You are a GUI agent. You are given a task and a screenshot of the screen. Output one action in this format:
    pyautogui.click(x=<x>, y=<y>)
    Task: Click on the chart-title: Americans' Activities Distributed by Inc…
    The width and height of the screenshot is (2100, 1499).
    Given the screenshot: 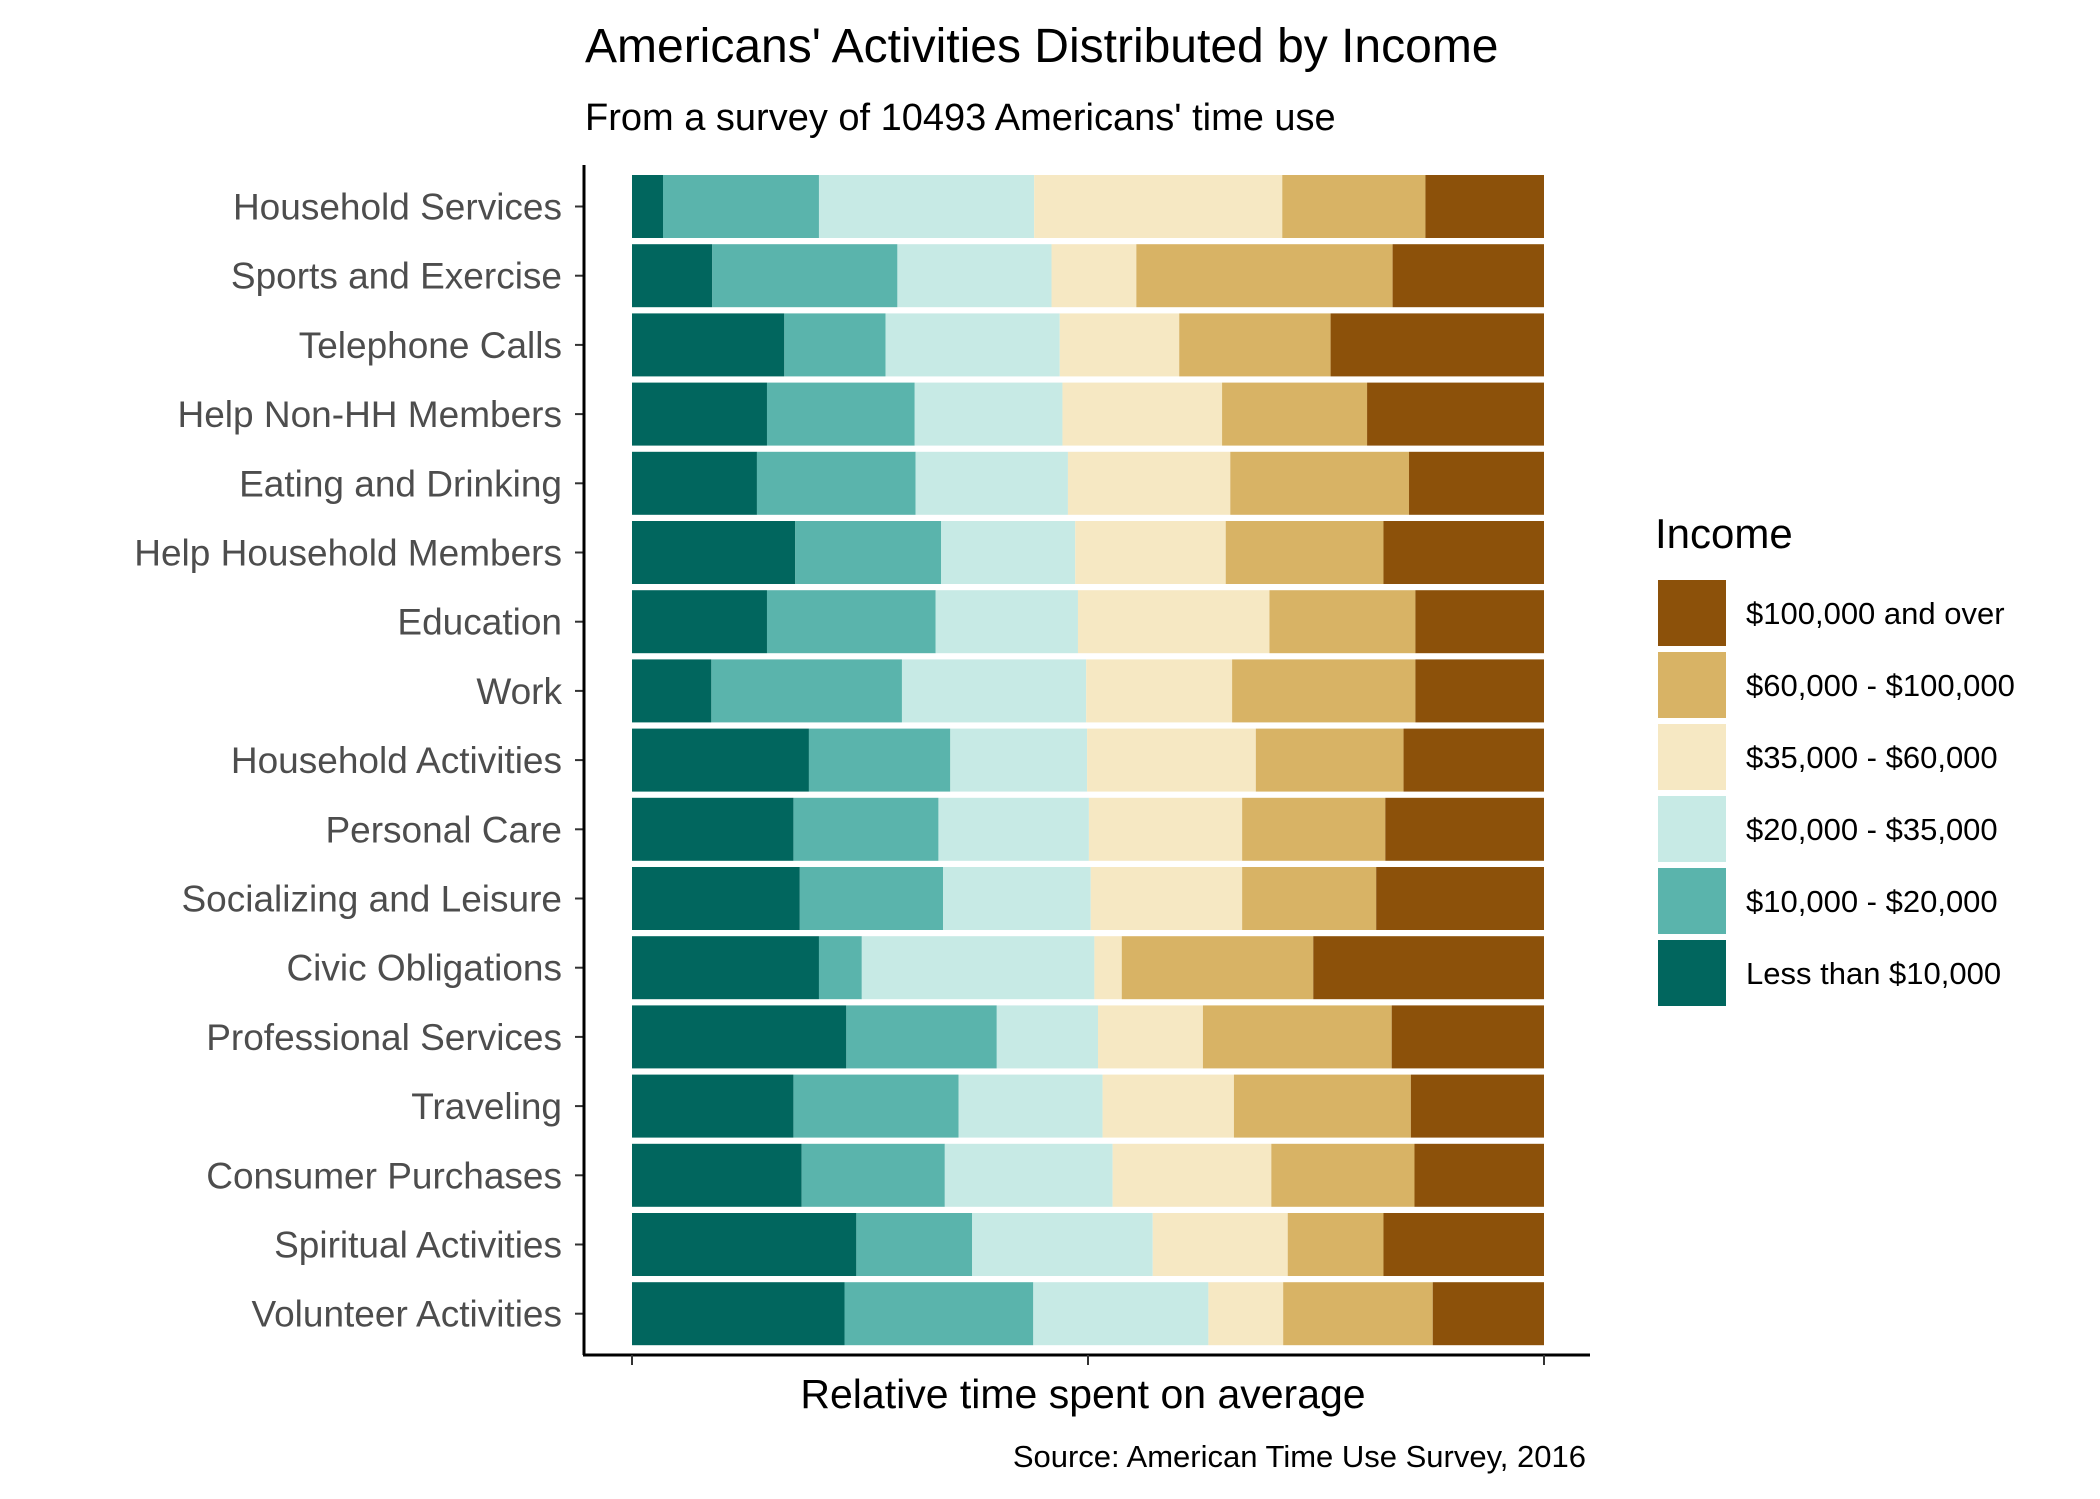 What is the action you would take?
    pyautogui.click(x=1042, y=46)
    